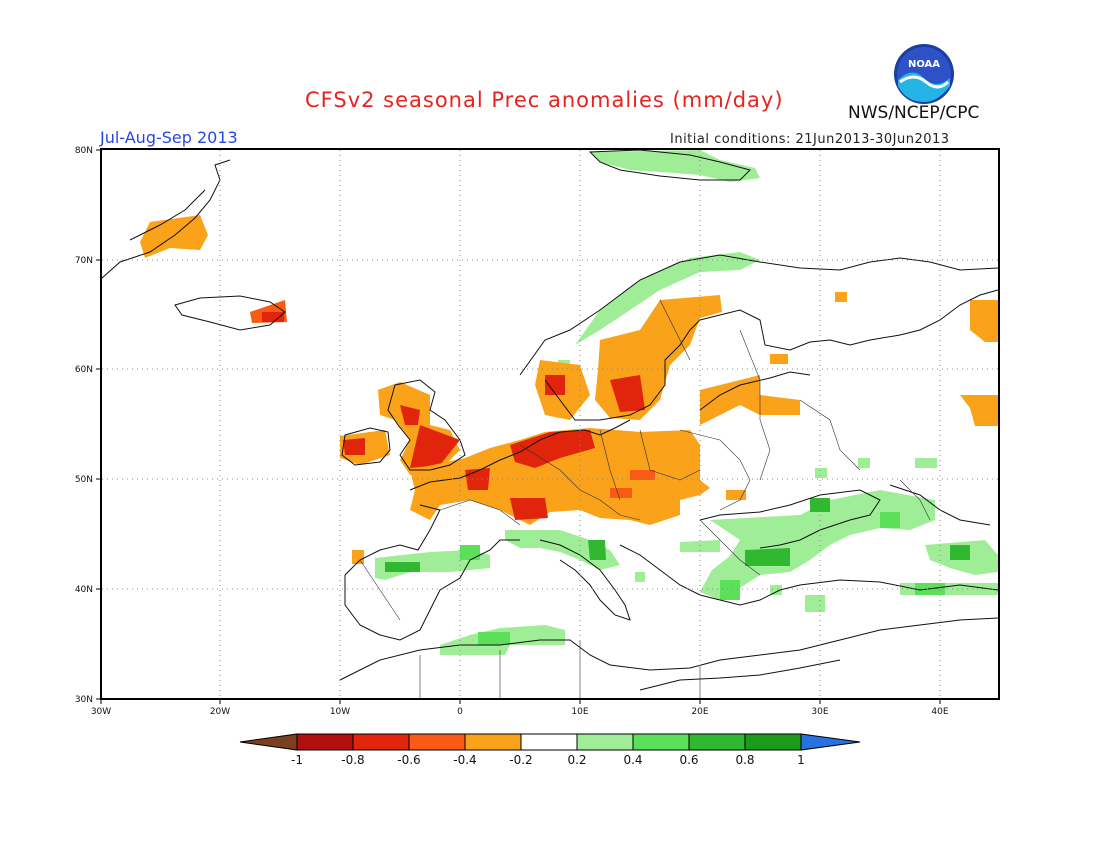 The height and width of the screenshot is (850, 1100). I want to click on colorbar-label: -0.4, so click(464, 760).